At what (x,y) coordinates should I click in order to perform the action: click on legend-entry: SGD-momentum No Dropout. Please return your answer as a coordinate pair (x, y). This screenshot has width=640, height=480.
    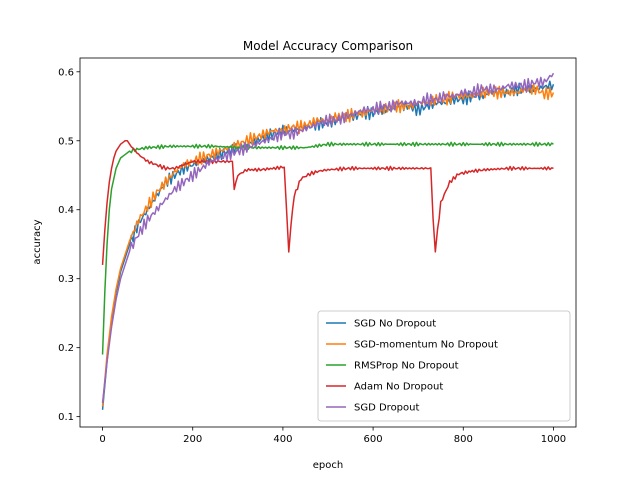
    Looking at the image, I should click on (426, 345).